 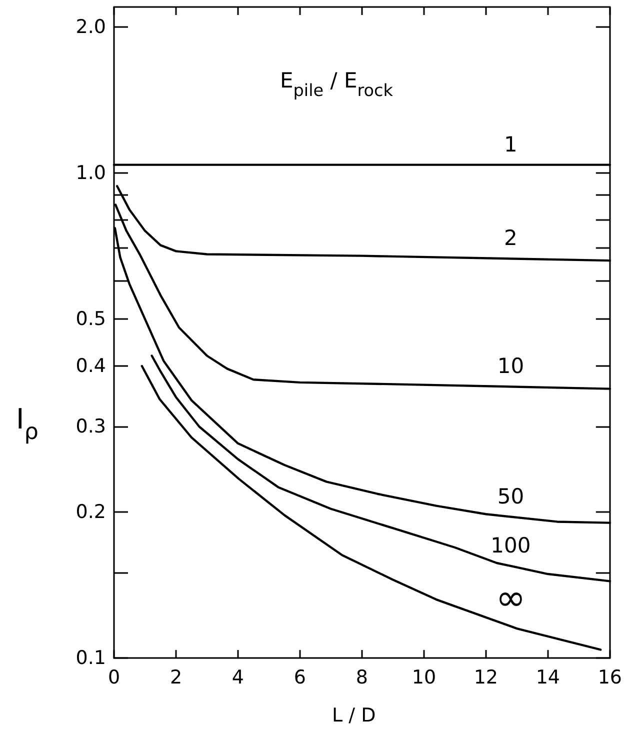 I want to click on y-tick-label: 0.4, so click(x=91, y=366).